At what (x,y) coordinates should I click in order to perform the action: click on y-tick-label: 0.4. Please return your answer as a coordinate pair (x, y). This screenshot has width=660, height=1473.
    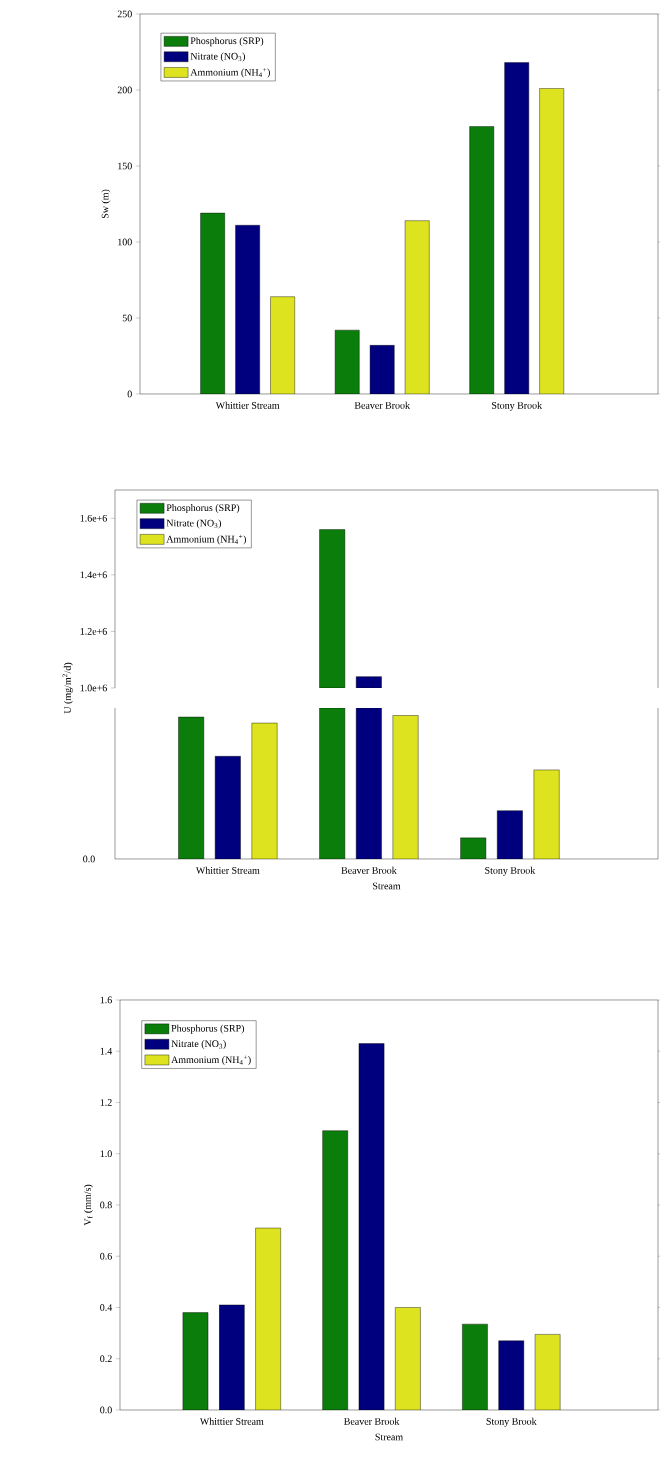
    Looking at the image, I should click on (106, 1307).